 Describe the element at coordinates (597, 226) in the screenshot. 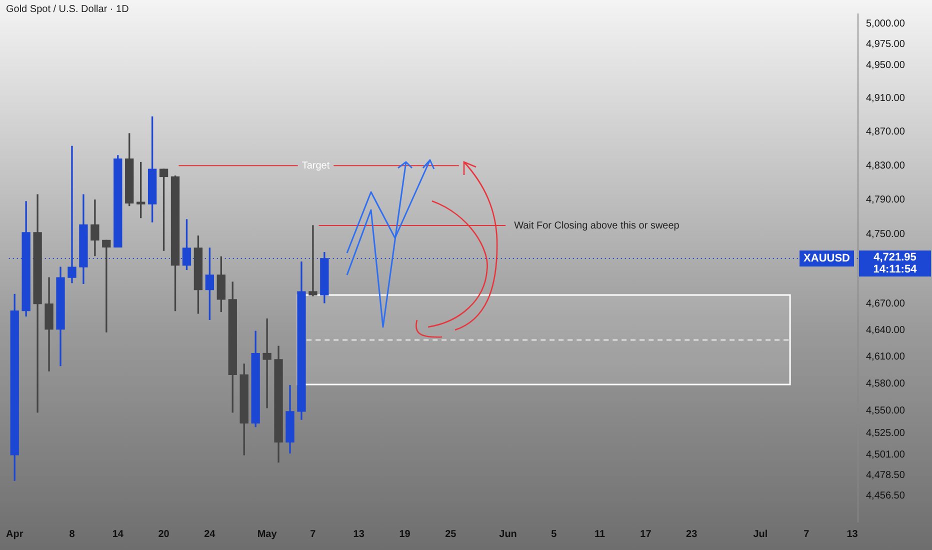

I see `ref-line-label: Wait For Closing above this or sweep` at that location.